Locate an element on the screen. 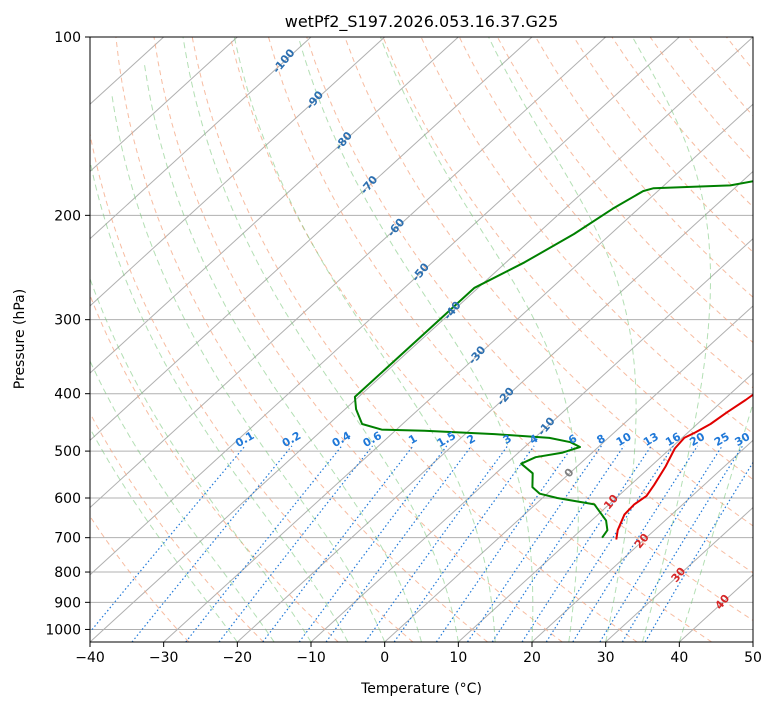 This screenshot has width=775, height=708. x-tick-label: 40 is located at coordinates (679, 658).